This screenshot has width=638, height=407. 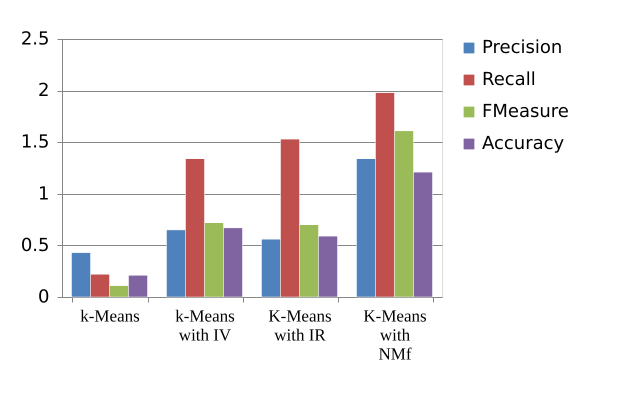 I want to click on x-tick-label: K-Means with NMf, so click(x=395, y=335).